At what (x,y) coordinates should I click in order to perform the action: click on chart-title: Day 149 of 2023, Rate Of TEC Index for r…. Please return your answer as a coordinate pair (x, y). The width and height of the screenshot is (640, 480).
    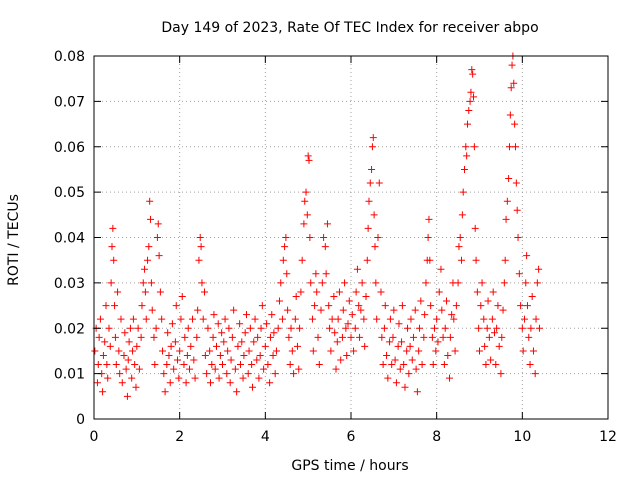
    Looking at the image, I should click on (349, 28).